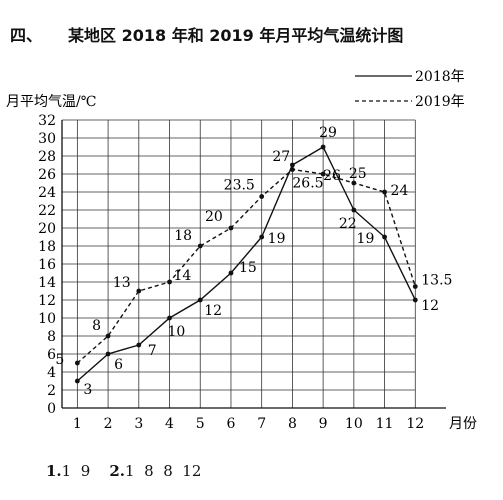  What do you see at coordinates (169, 424) in the screenshot?
I see `x-tick-label: 4` at bounding box center [169, 424].